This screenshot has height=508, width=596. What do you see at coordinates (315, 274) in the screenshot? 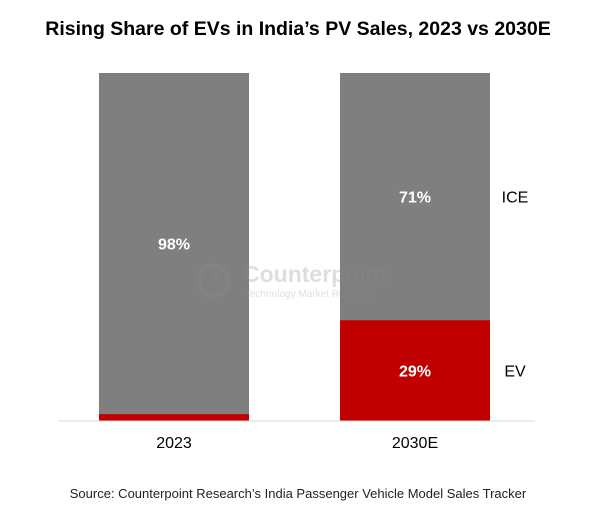
I see `watermark-name: Counterpoint` at bounding box center [315, 274].